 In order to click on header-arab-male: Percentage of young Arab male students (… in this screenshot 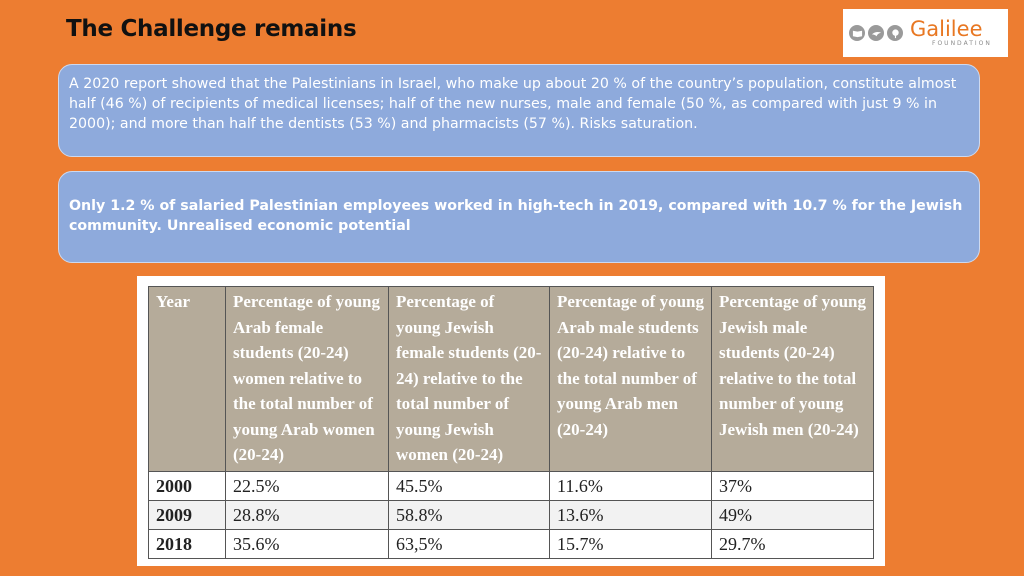, I will do `click(630, 379)`.